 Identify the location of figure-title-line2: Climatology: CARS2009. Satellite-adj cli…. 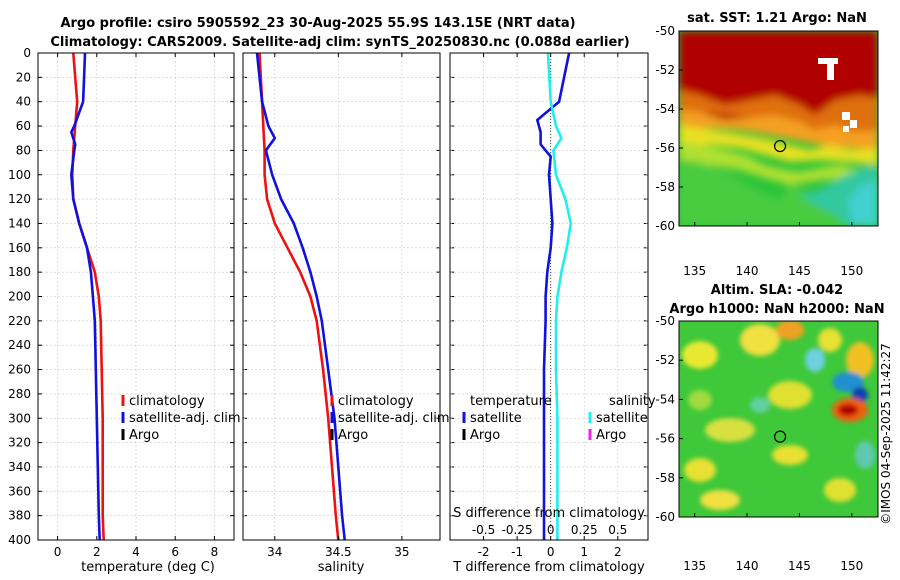
(339, 42).